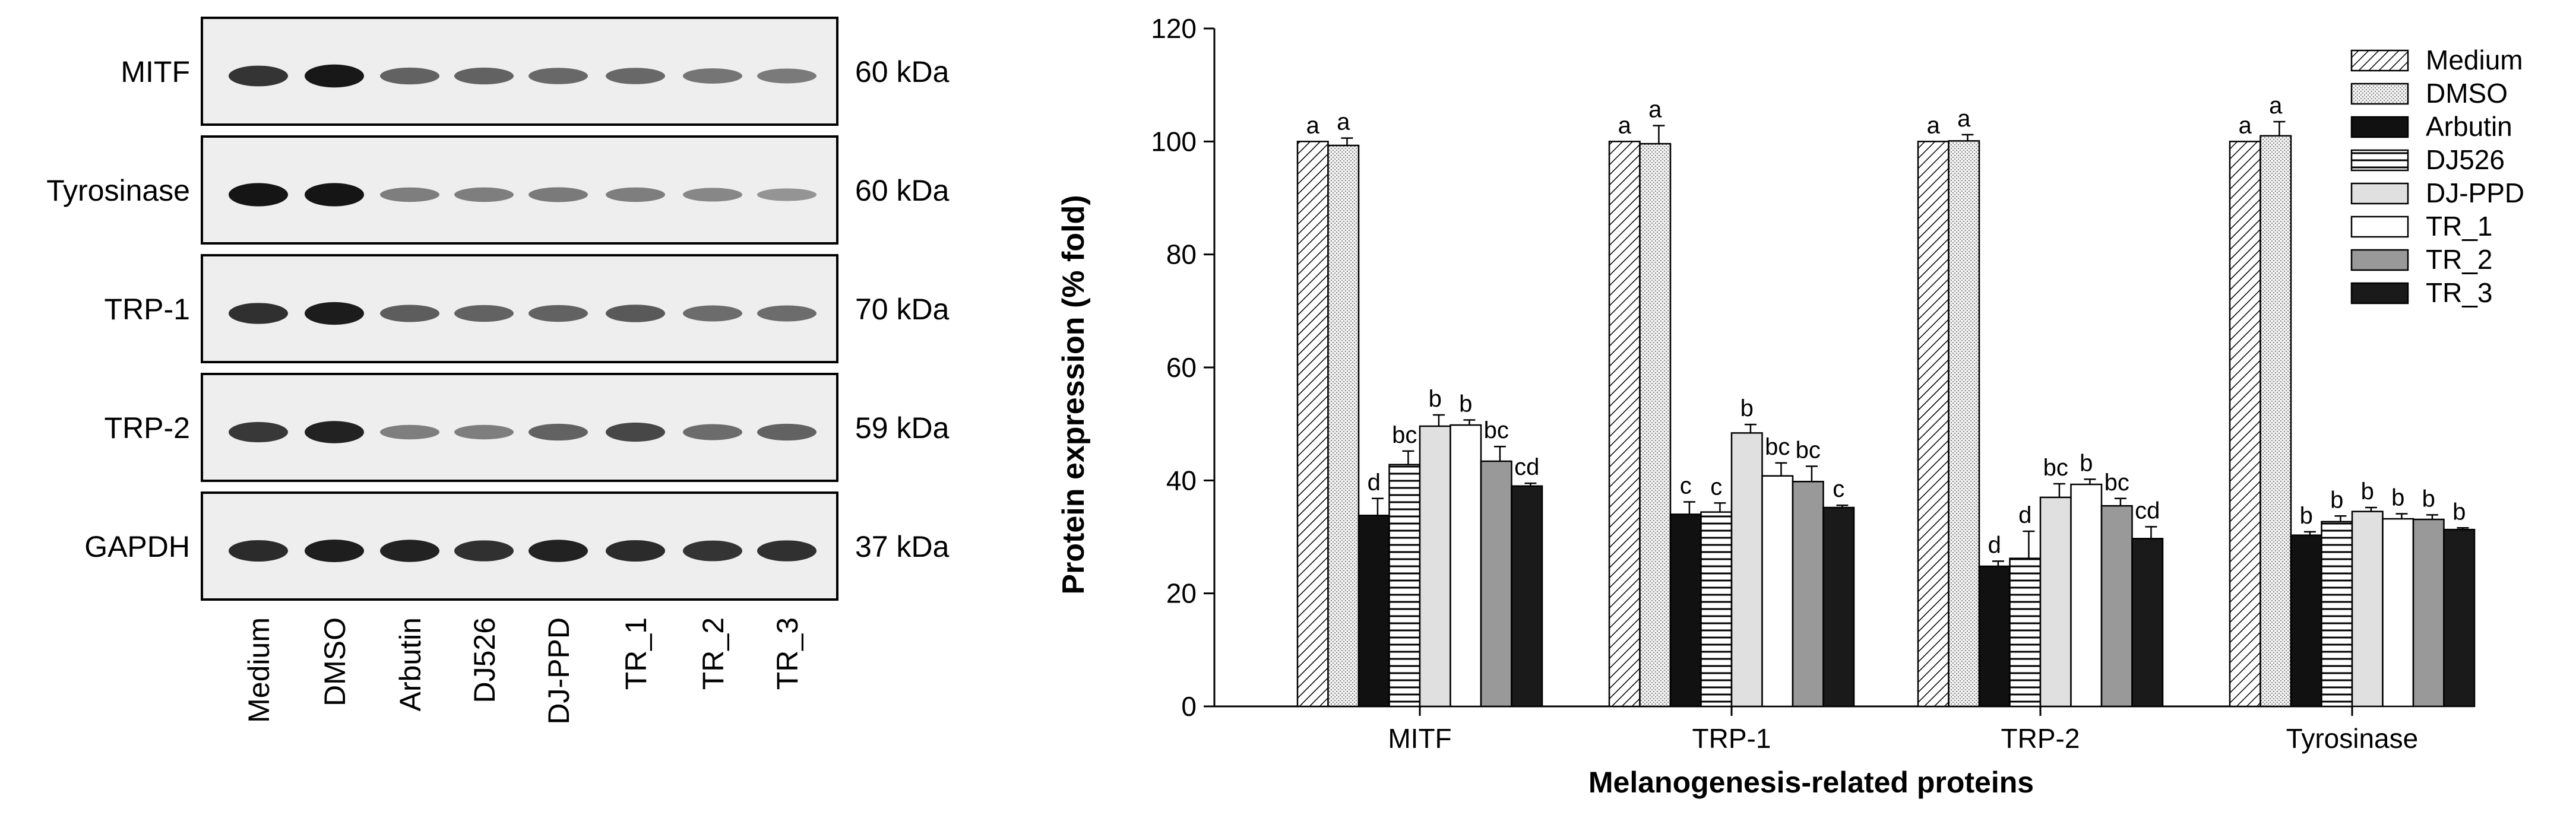 This screenshot has width=2576, height=815. Describe the element at coordinates (2474, 60) in the screenshot. I see `legend-label: Medium` at that location.